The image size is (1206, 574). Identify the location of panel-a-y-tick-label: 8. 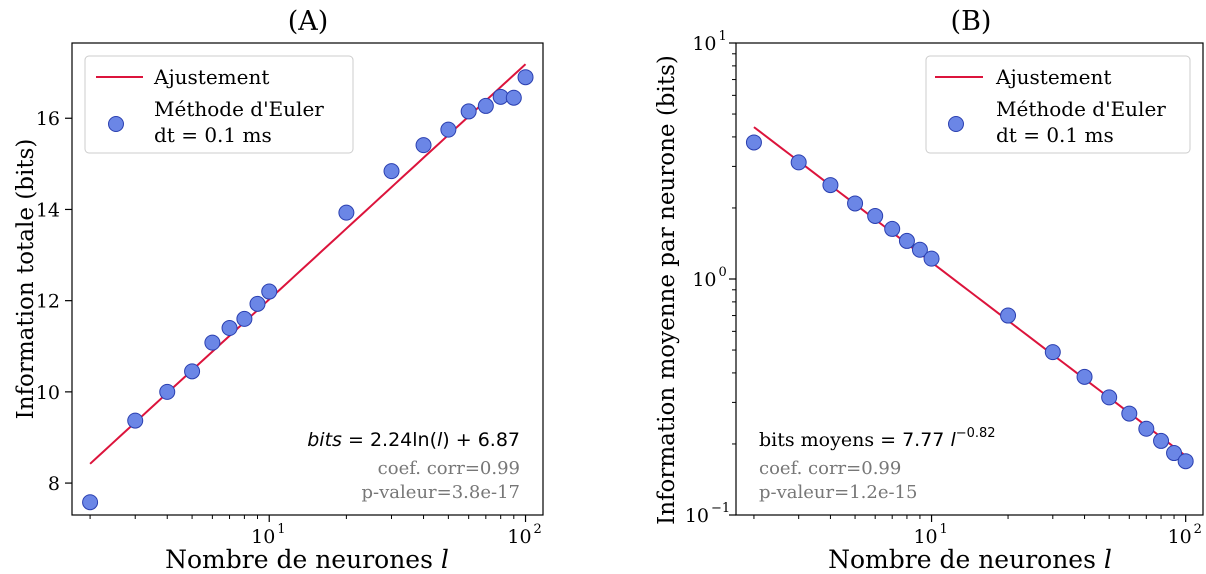
(54, 484).